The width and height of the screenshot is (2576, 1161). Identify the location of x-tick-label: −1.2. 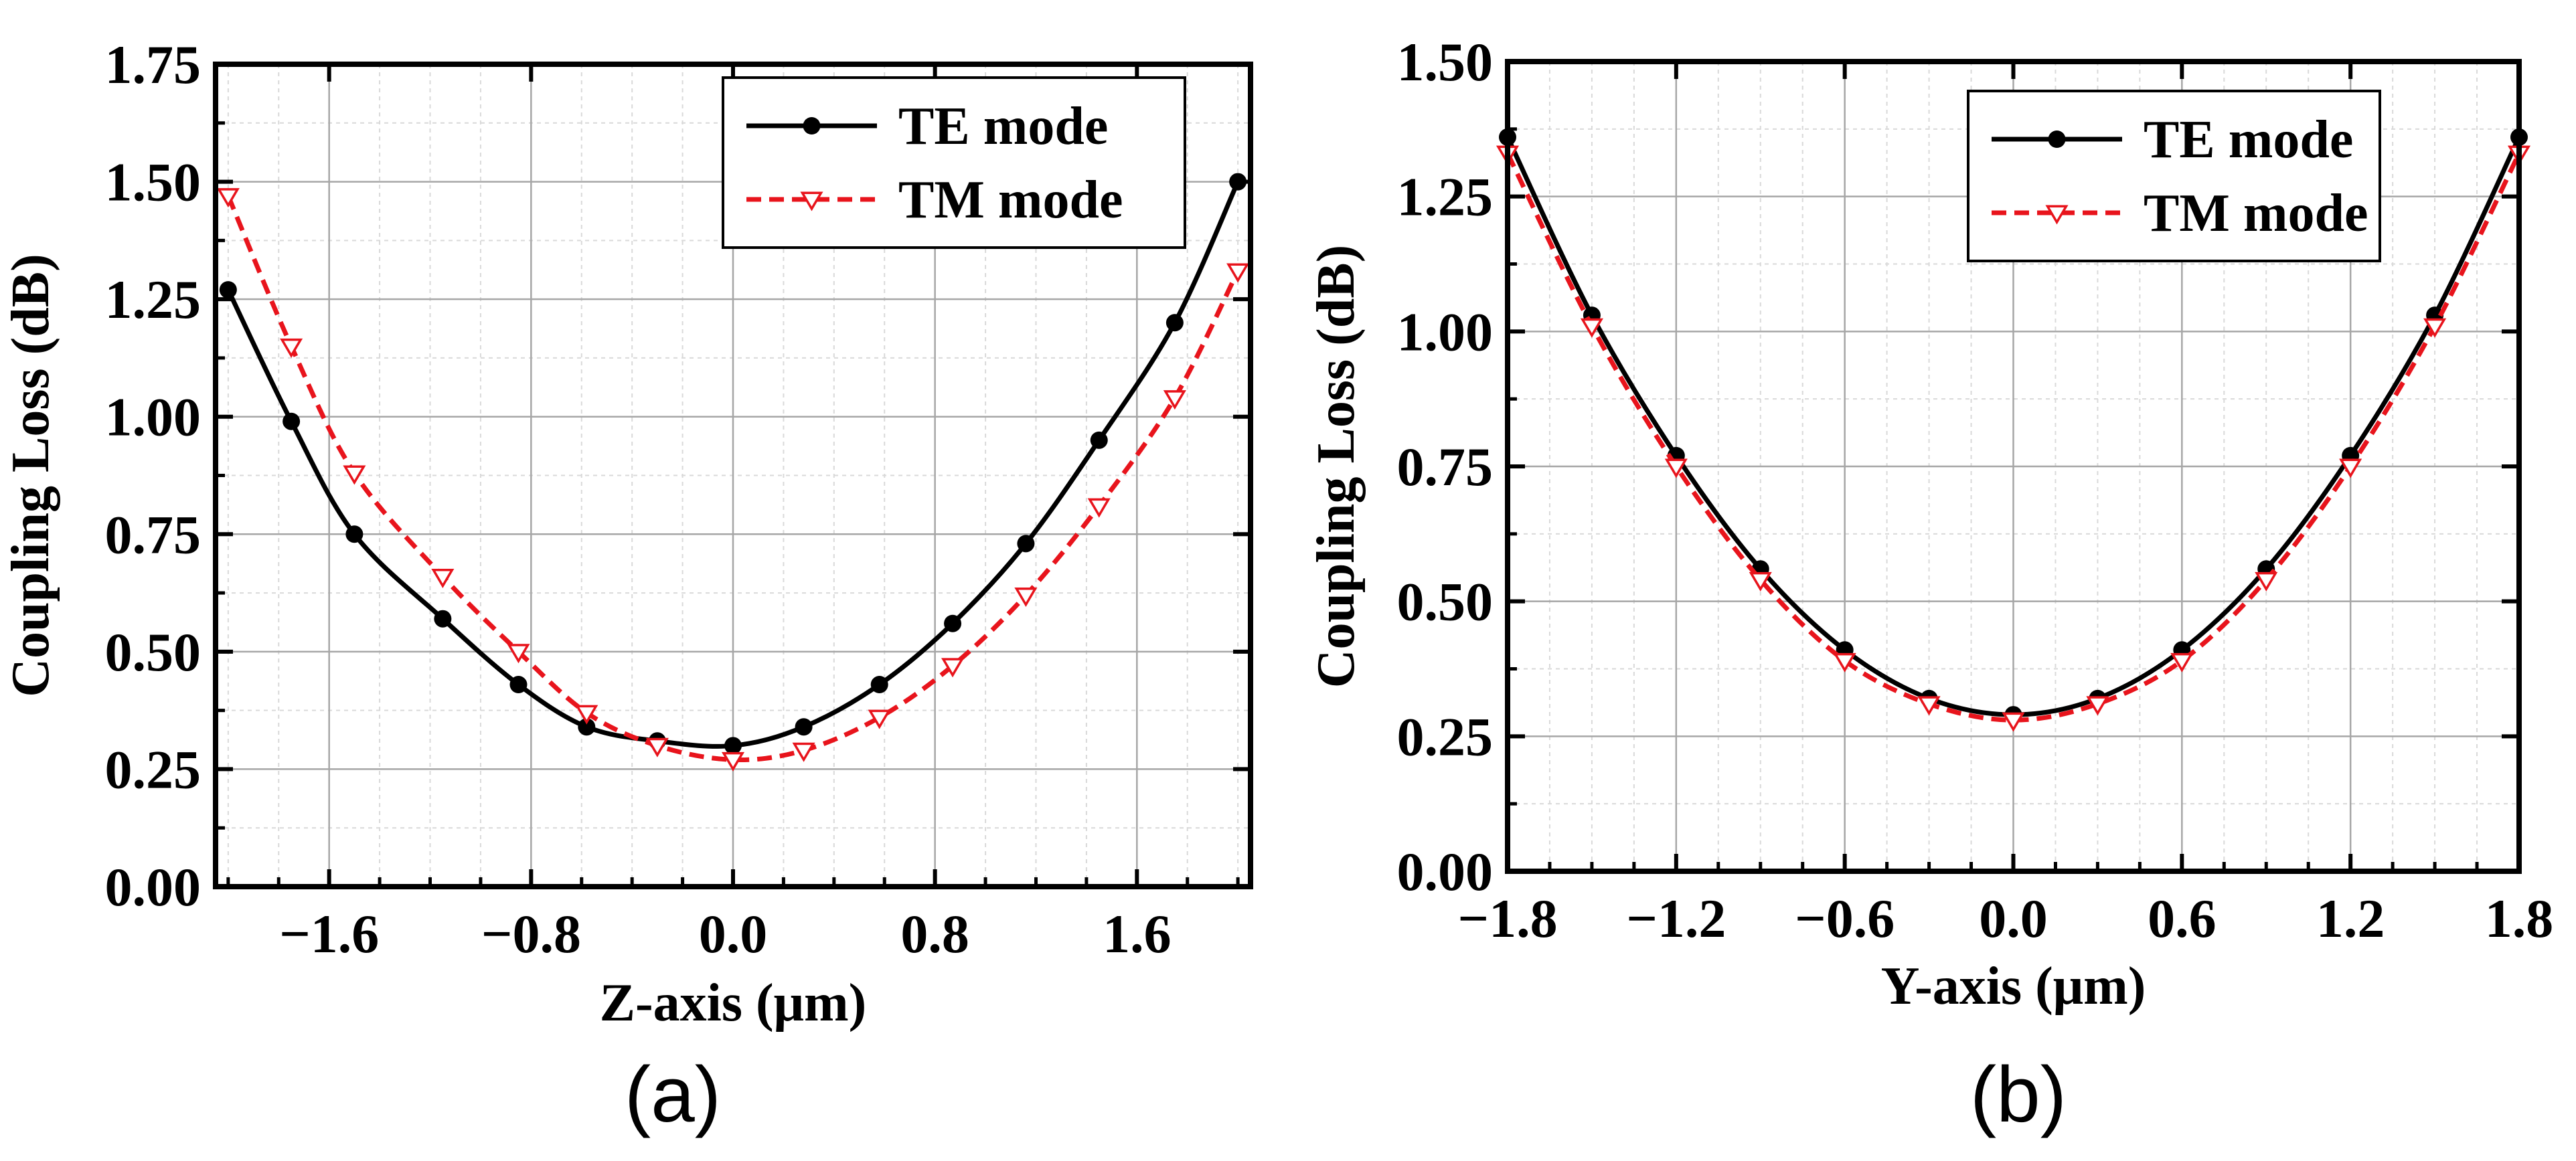
(1676, 918).